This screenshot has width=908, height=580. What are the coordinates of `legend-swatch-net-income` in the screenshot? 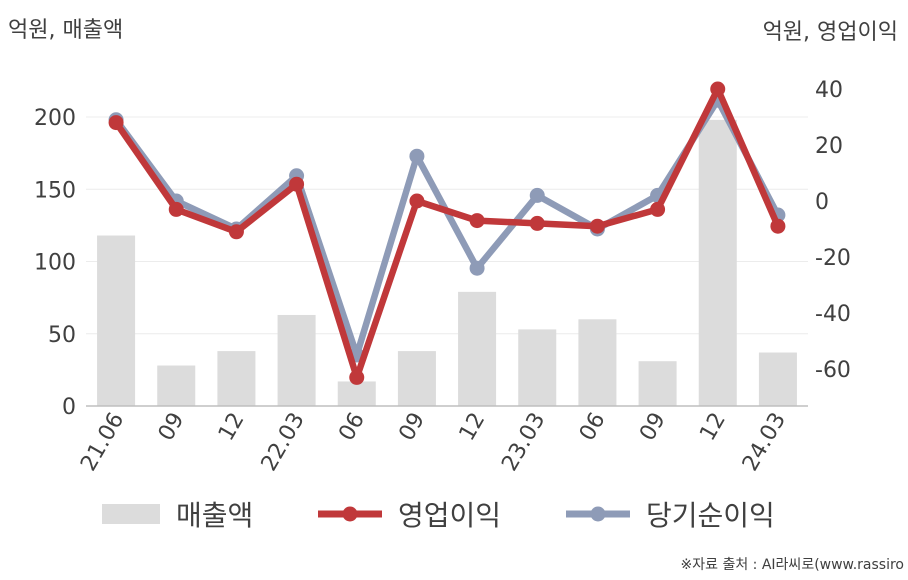 It's located at (598, 514).